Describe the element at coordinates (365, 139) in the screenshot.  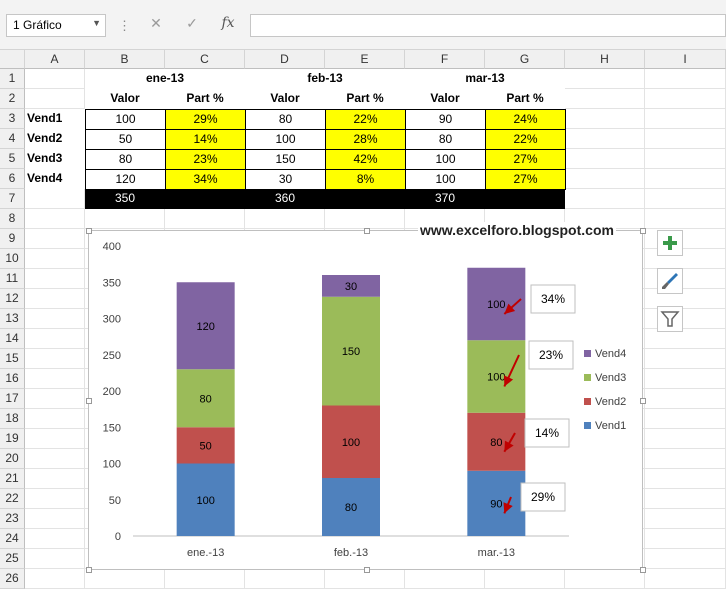
I see `share-cell: 28%` at that location.